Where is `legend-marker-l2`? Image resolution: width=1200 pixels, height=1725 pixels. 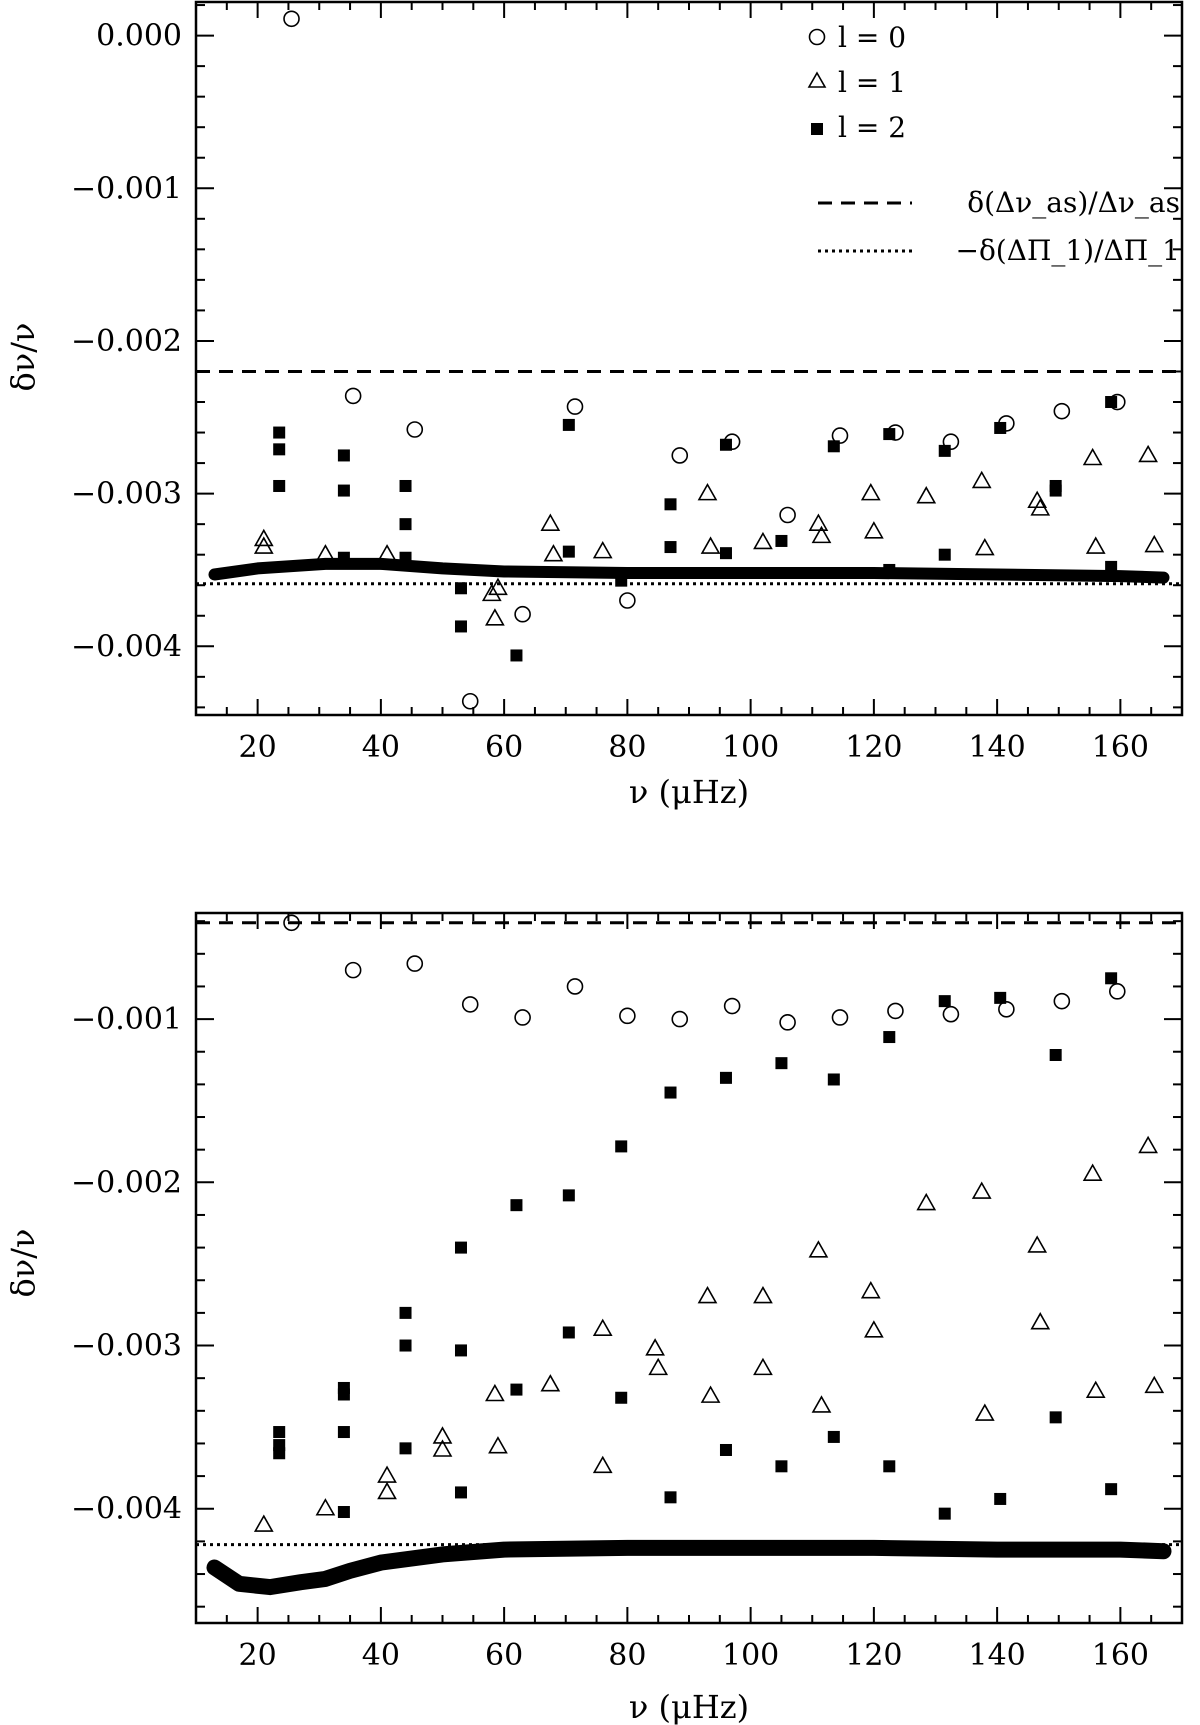 legend-marker-l2 is located at coordinates (817, 129).